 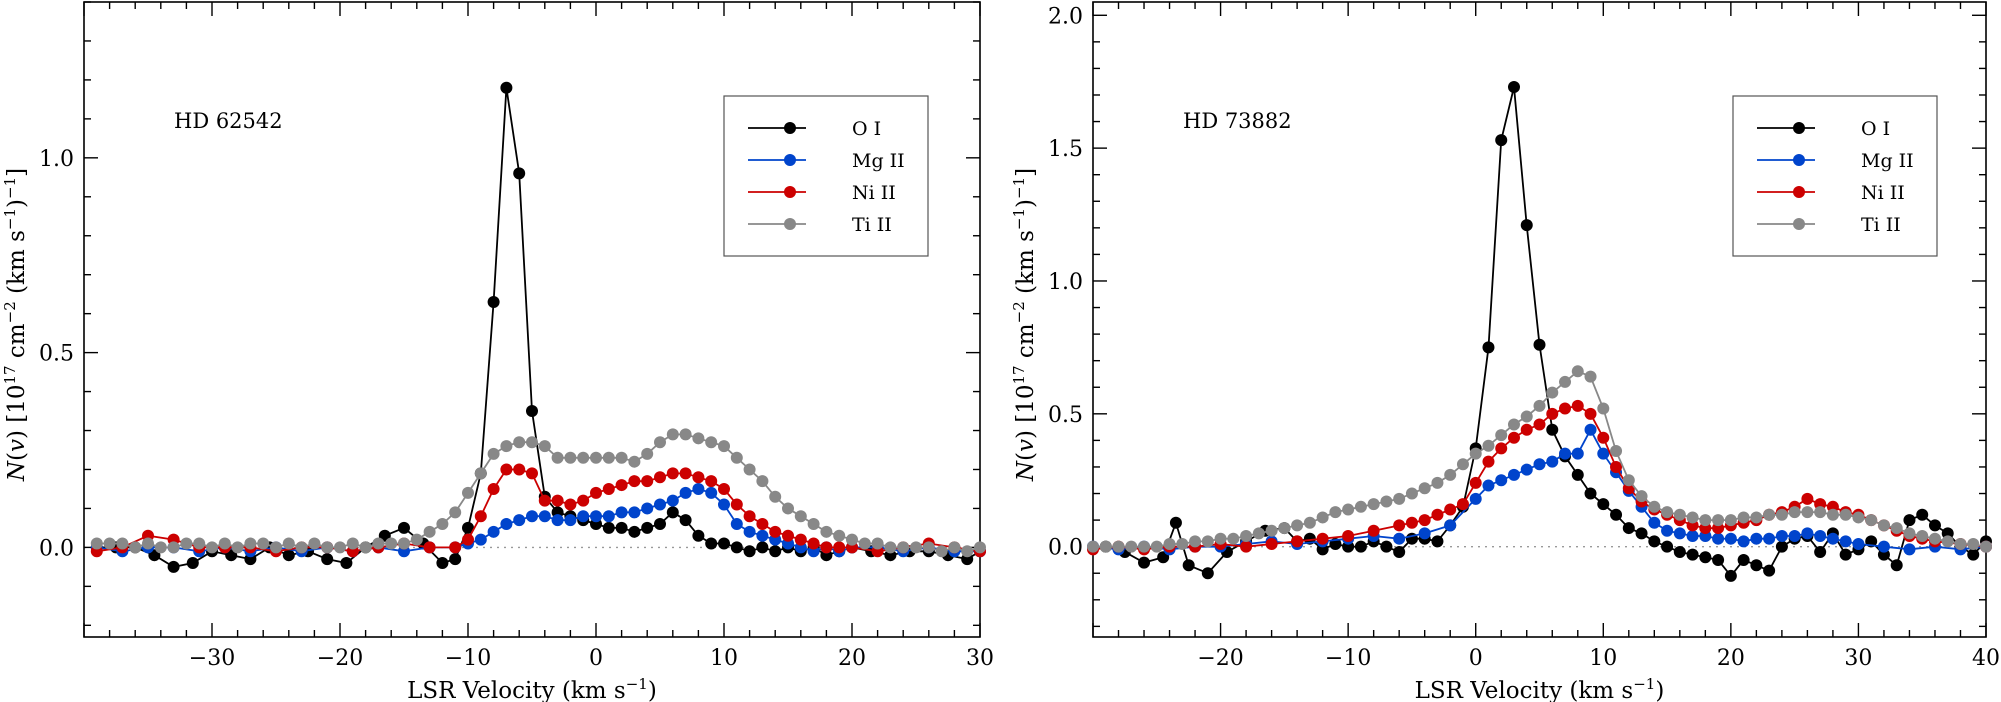 I want to click on y-axis-title: N(v) [1017 cm−2 (km s−1)−1], so click(x=1024, y=325).